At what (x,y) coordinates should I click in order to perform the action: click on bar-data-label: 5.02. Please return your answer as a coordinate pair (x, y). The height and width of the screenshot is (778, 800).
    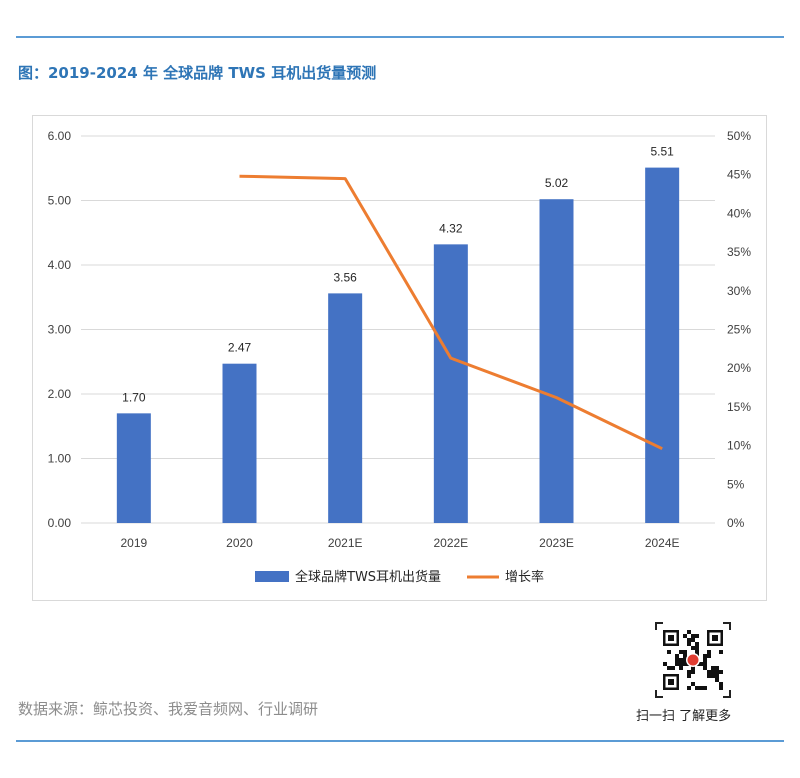
    Looking at the image, I should click on (557, 183).